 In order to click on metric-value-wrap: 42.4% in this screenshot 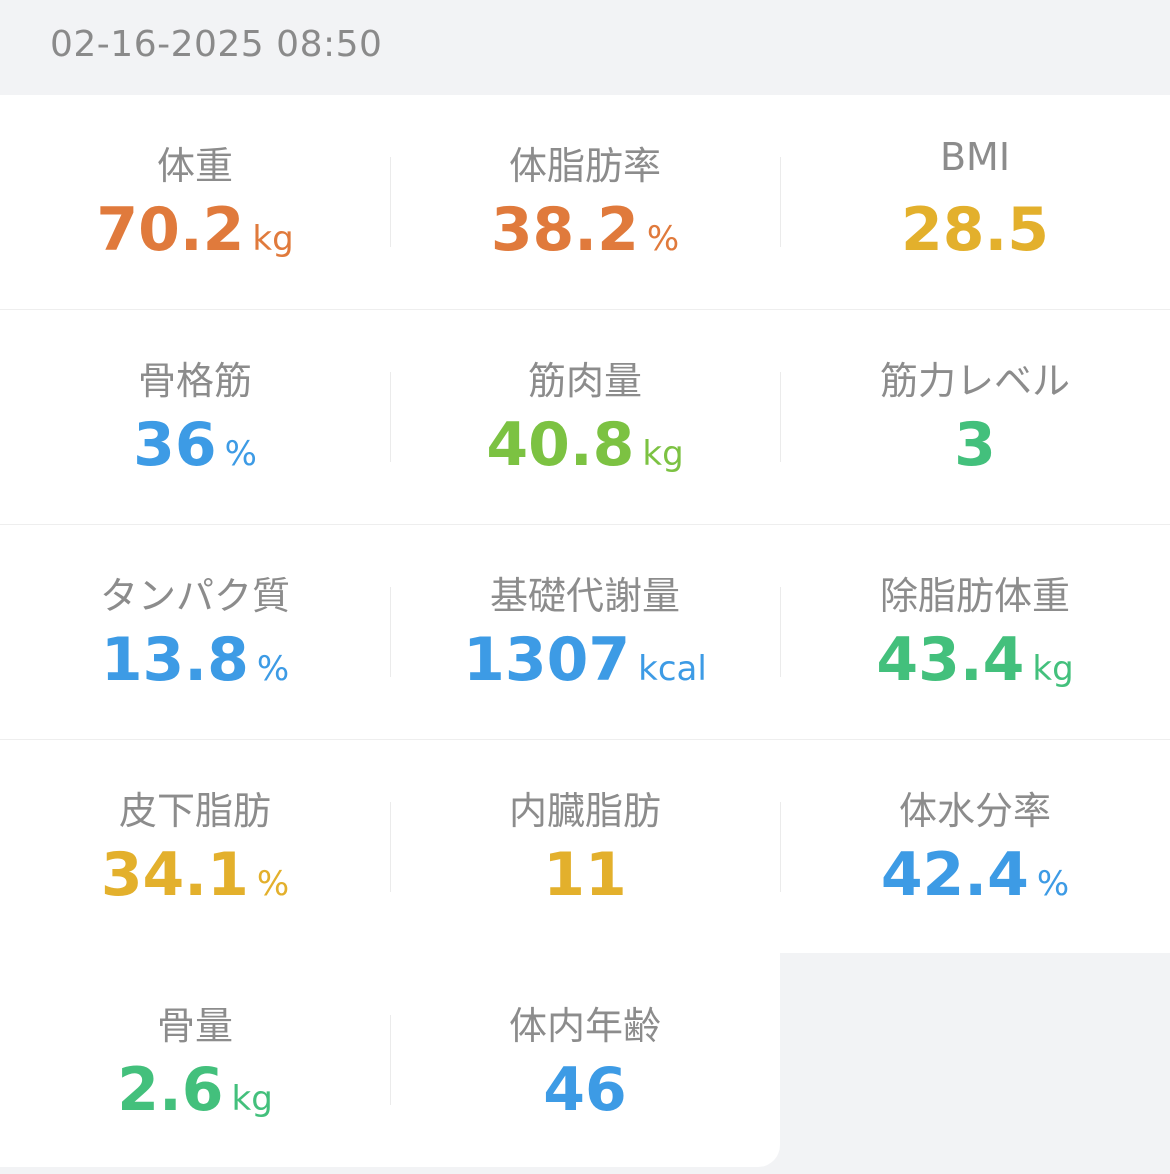, I will do `click(975, 882)`.